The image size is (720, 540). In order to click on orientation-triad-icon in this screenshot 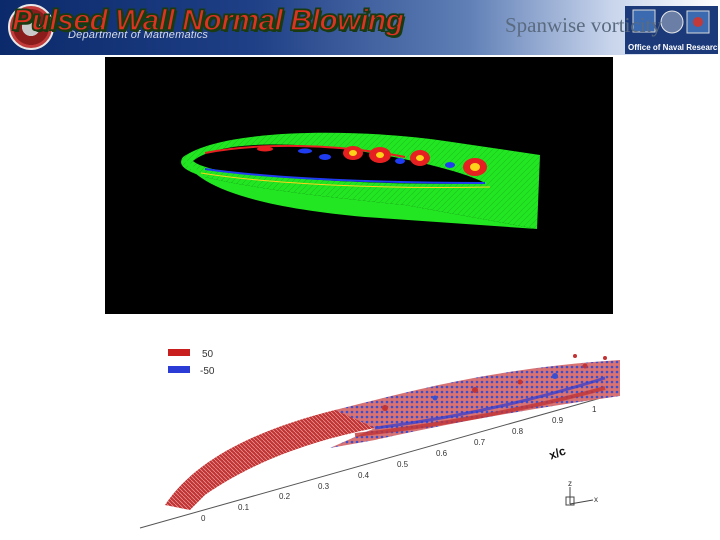, I will do `click(579, 496)`.